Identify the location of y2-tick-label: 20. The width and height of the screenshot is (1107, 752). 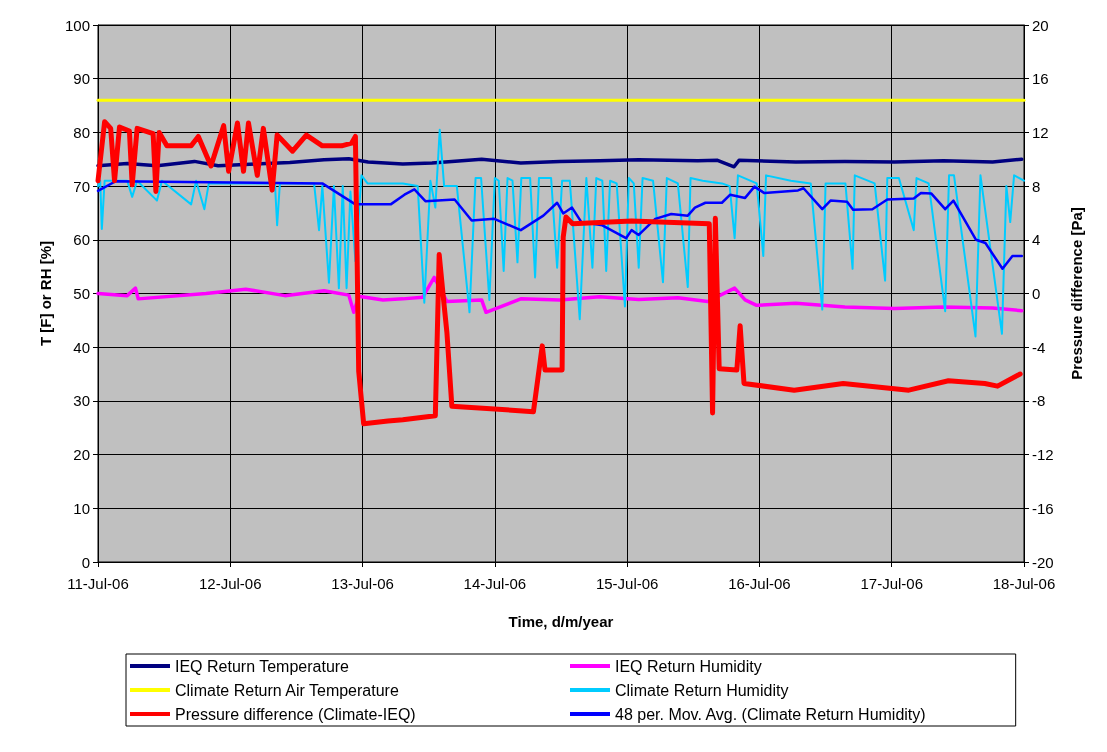
(1040, 25).